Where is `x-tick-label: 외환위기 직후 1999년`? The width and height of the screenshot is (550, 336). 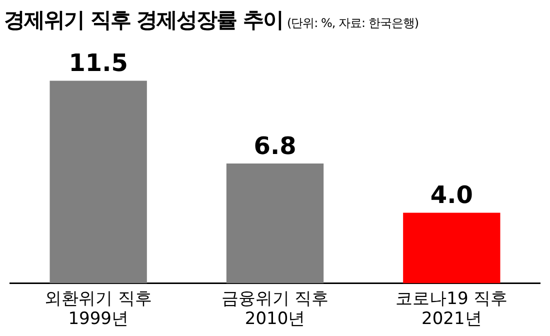 x-tick-label: 외환위기 직후 1999년 is located at coordinates (98, 309).